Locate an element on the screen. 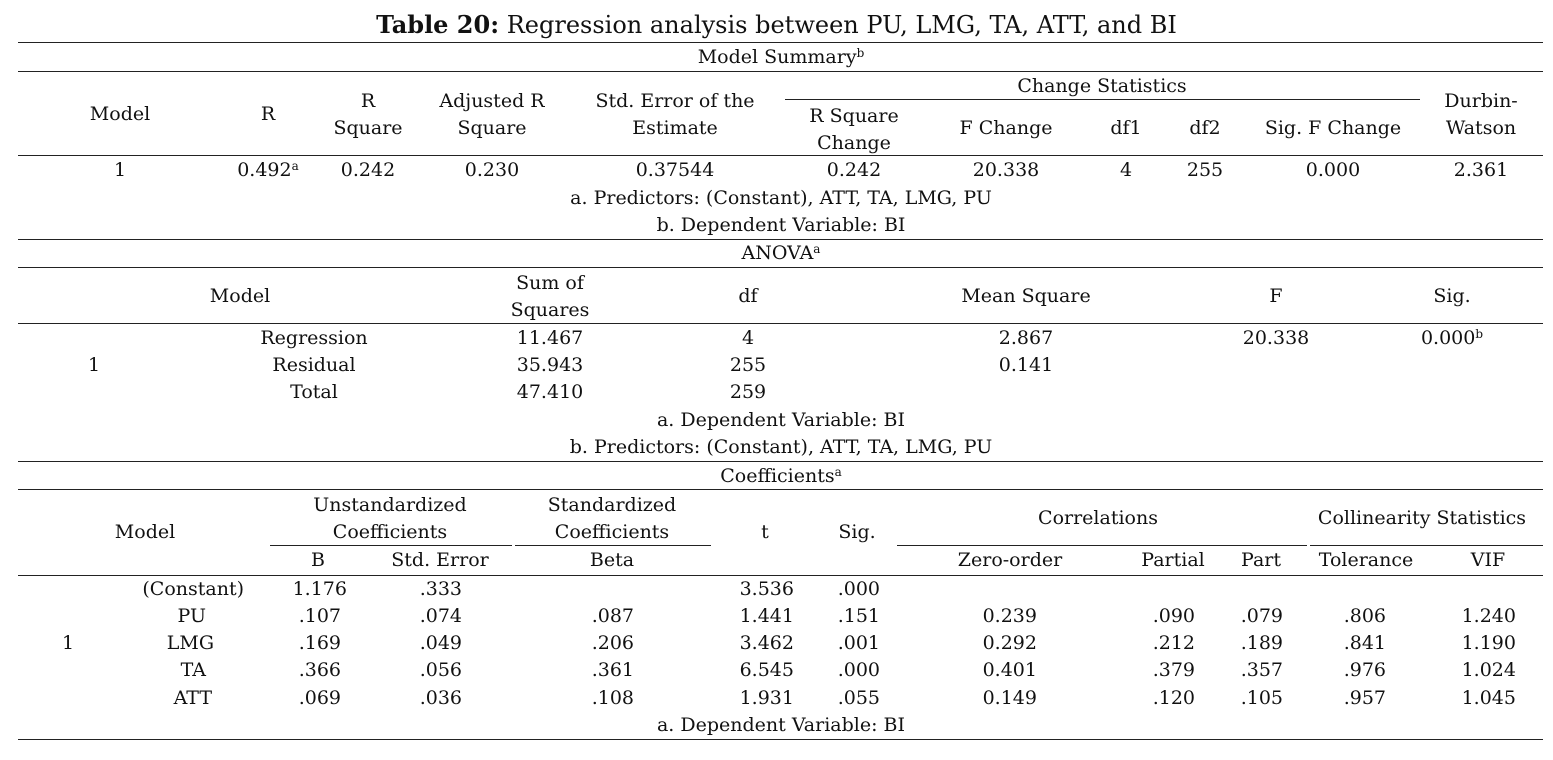 The height and width of the screenshot is (760, 1553). anova-cell-ms: 2.867 is located at coordinates (1026, 338).